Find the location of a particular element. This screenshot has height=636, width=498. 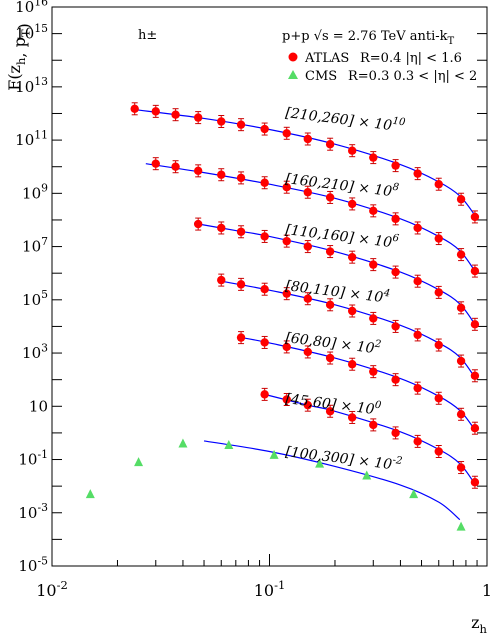

y-tick-label: 10¹¹ is located at coordinates (31, 138).